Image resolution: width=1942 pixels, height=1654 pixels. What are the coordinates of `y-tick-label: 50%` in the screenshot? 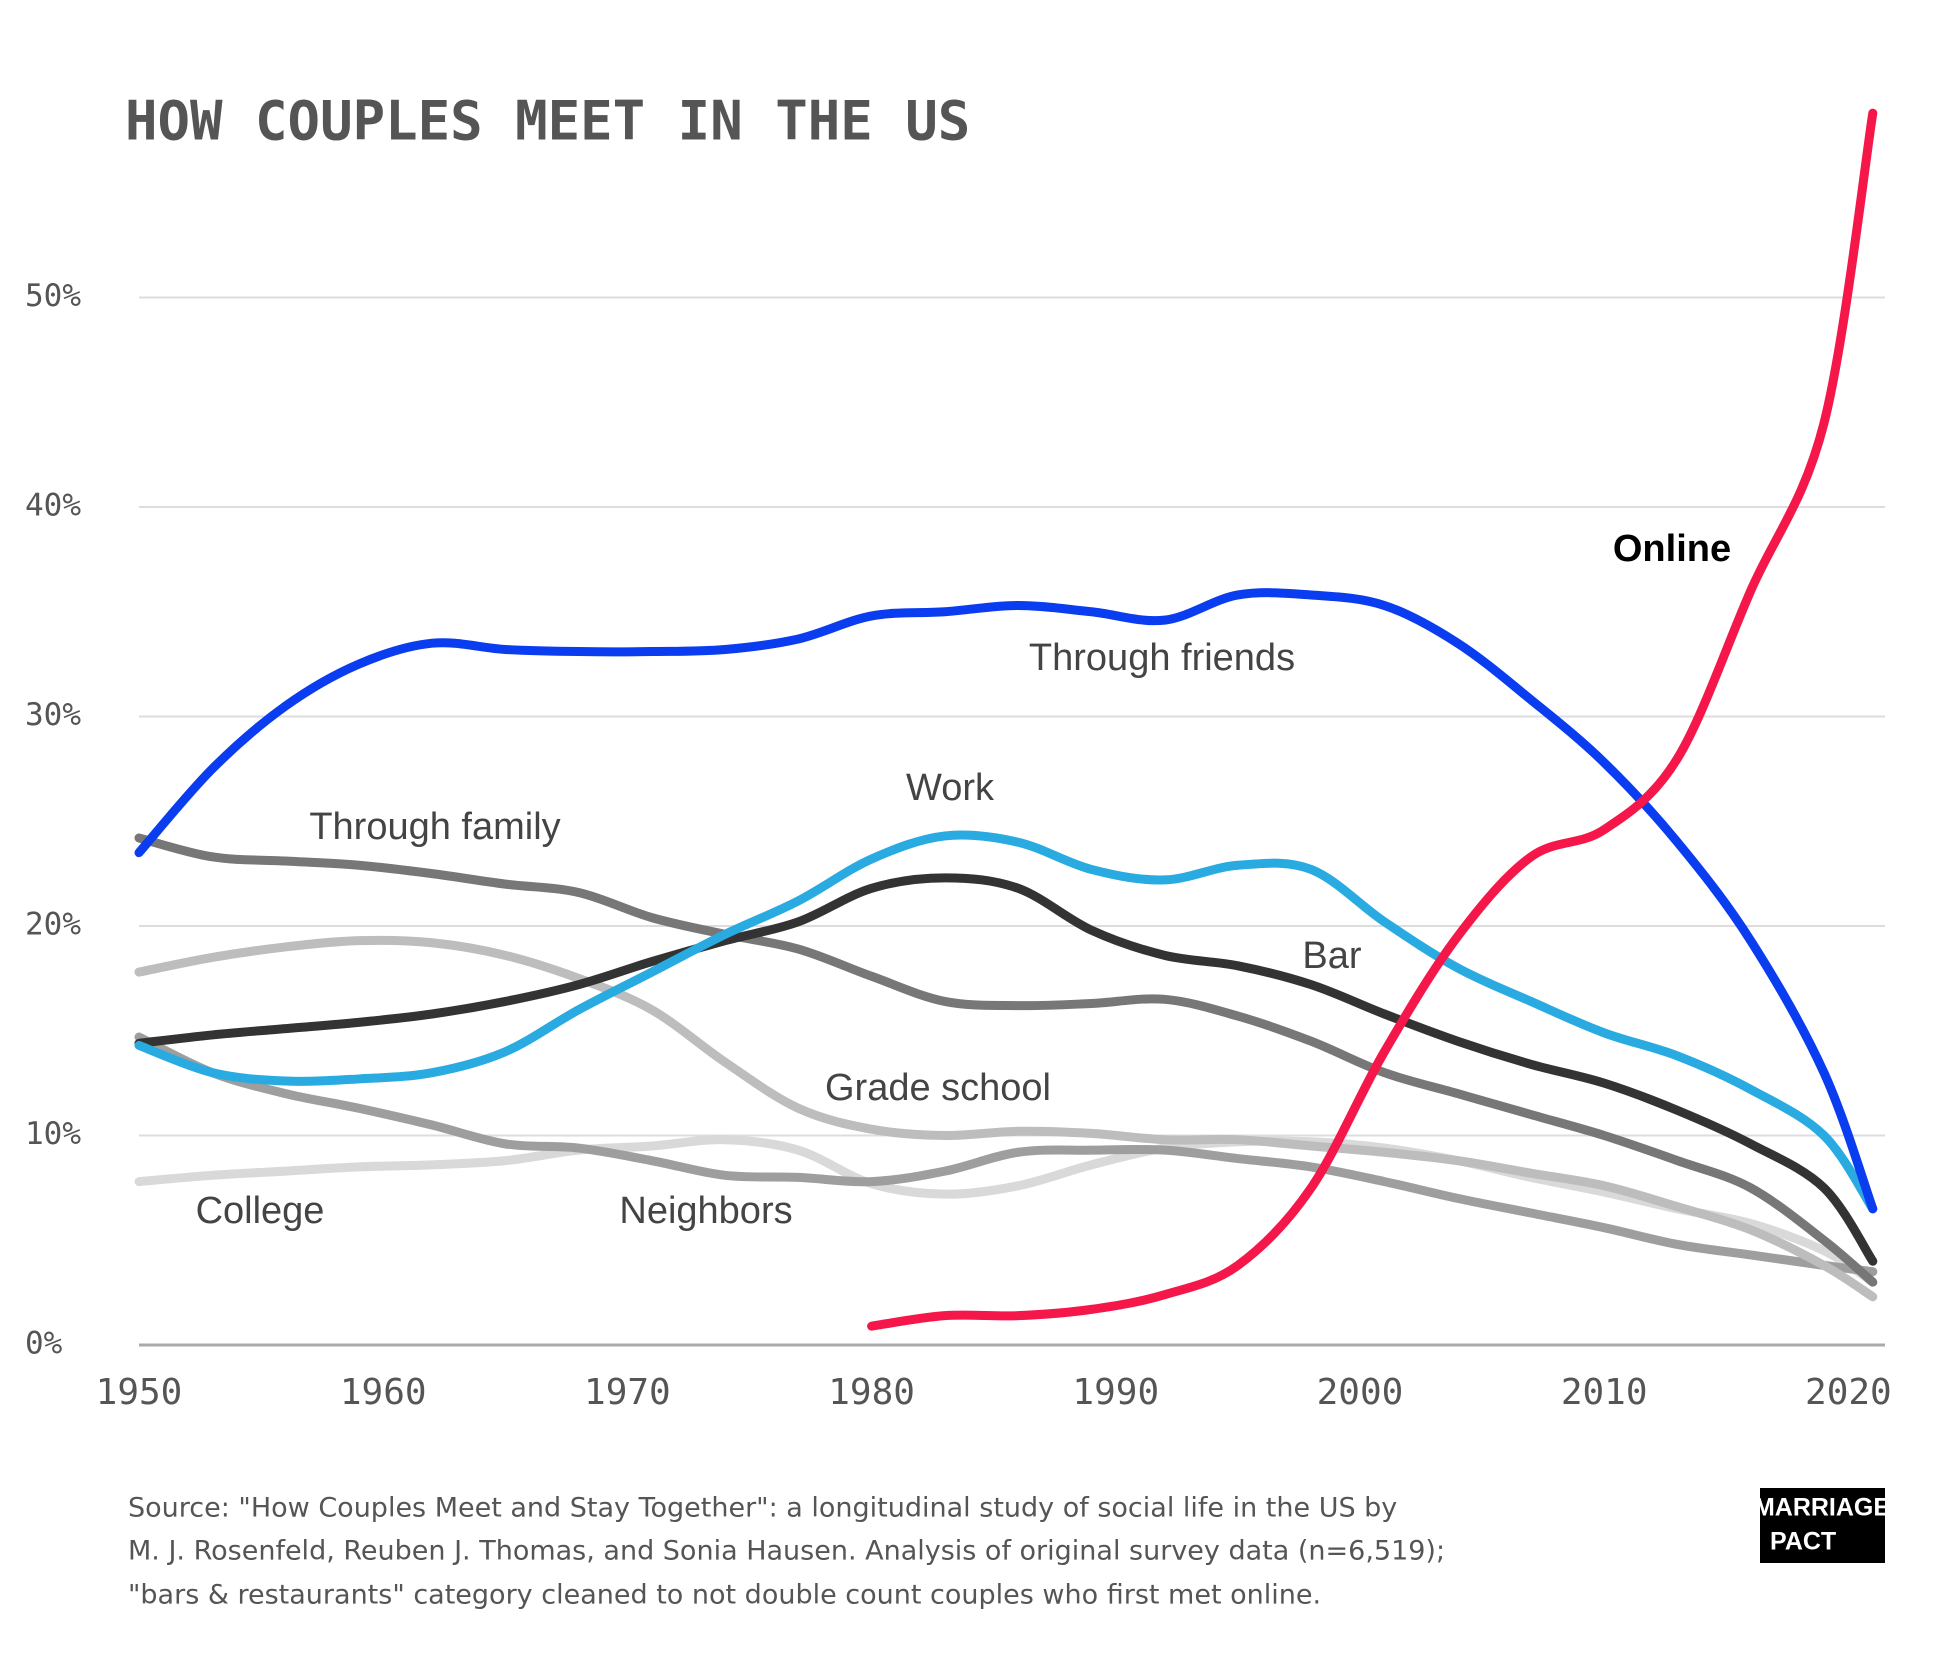 It's located at (53, 296).